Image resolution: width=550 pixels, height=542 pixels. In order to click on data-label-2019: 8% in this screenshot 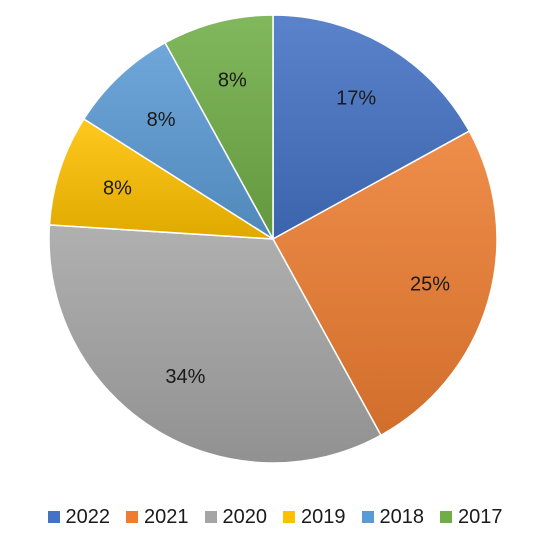, I will do `click(117, 189)`.